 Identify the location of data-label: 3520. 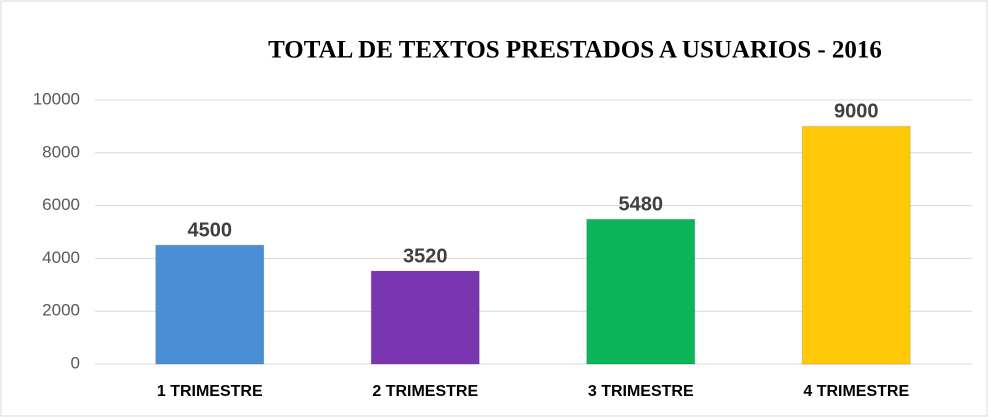
(425, 256).